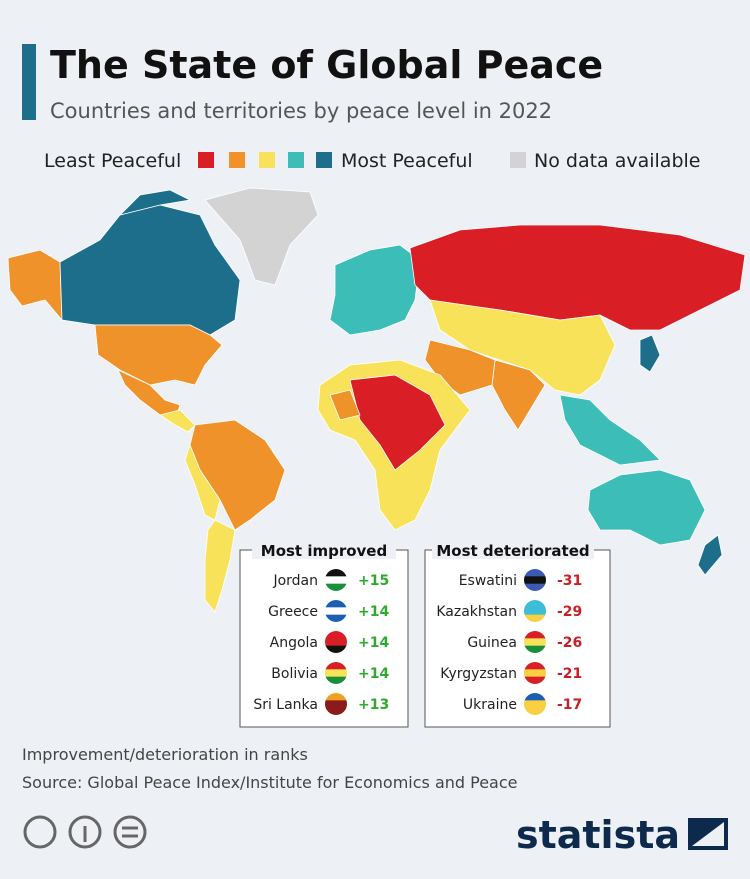 This screenshot has height=879, width=750. Describe the element at coordinates (646, 507) in the screenshot. I see `australia` at that location.